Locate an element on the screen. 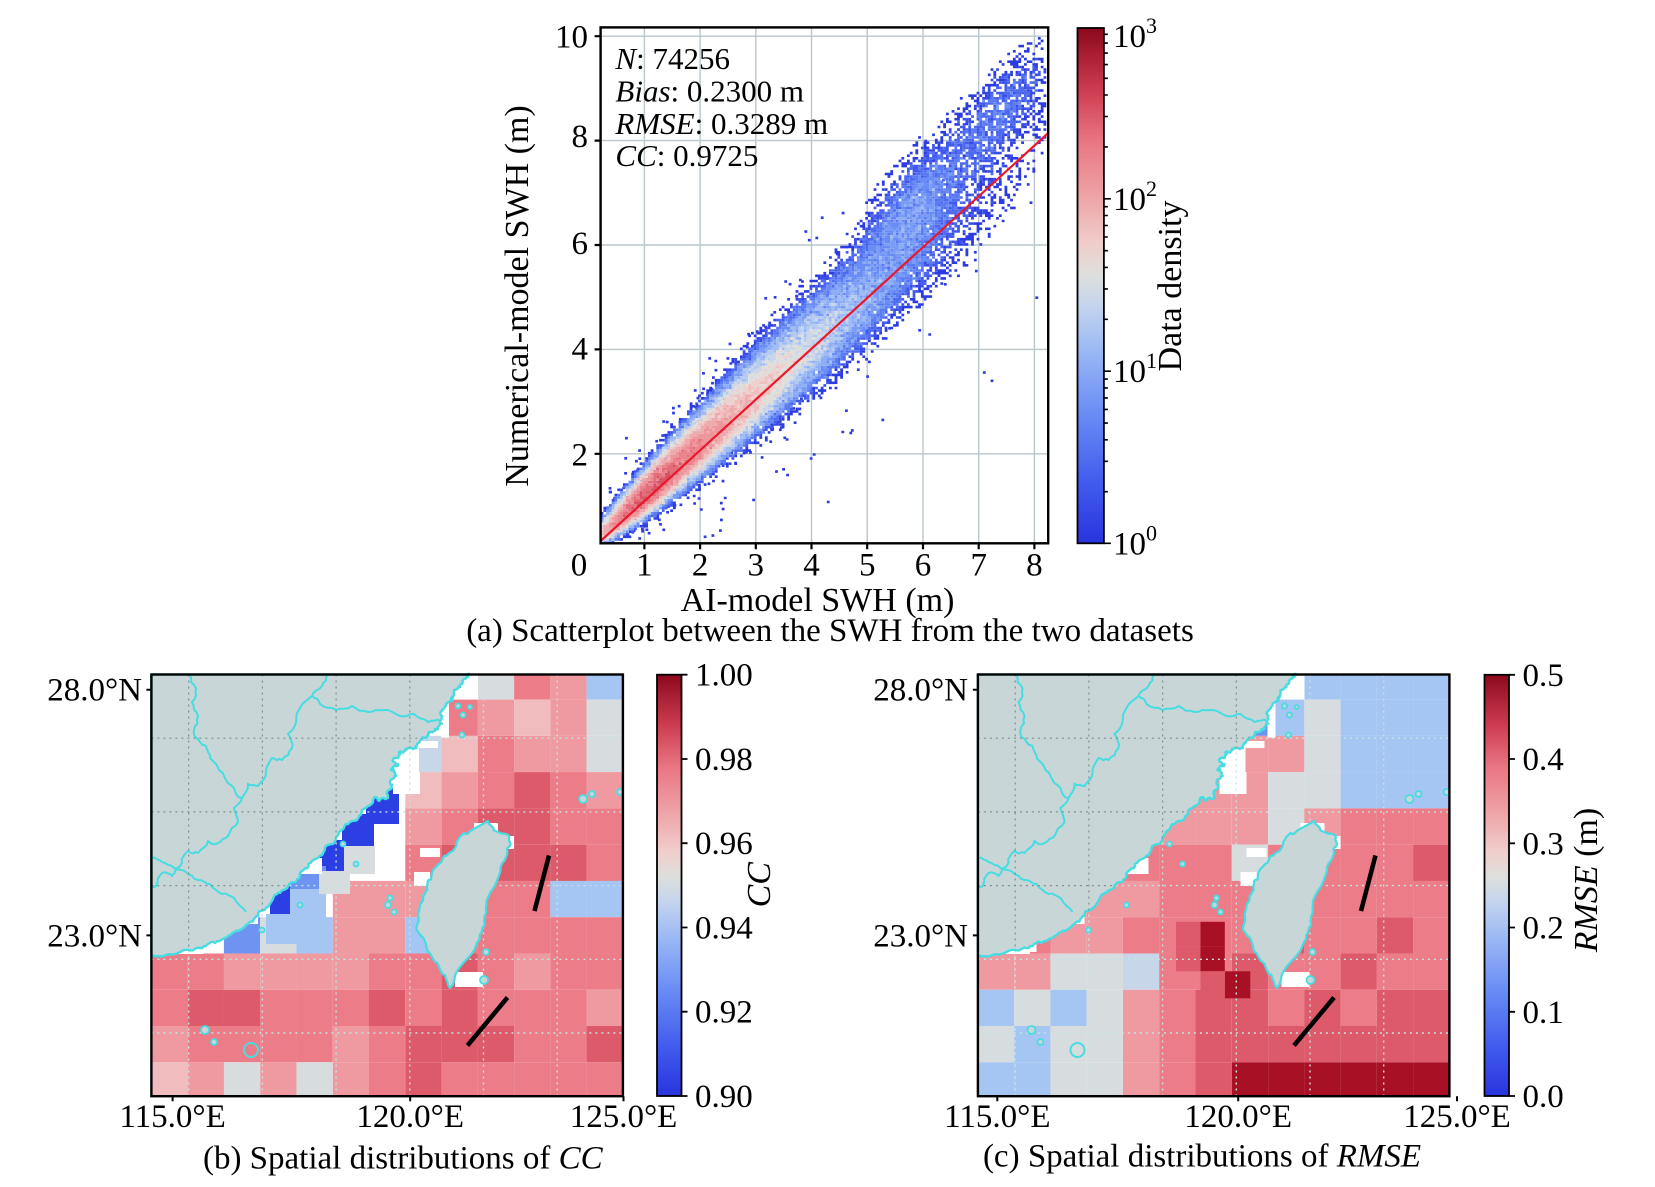 The width and height of the screenshot is (1655, 1187). svg-text: 0.90 is located at coordinates (724, 1097).